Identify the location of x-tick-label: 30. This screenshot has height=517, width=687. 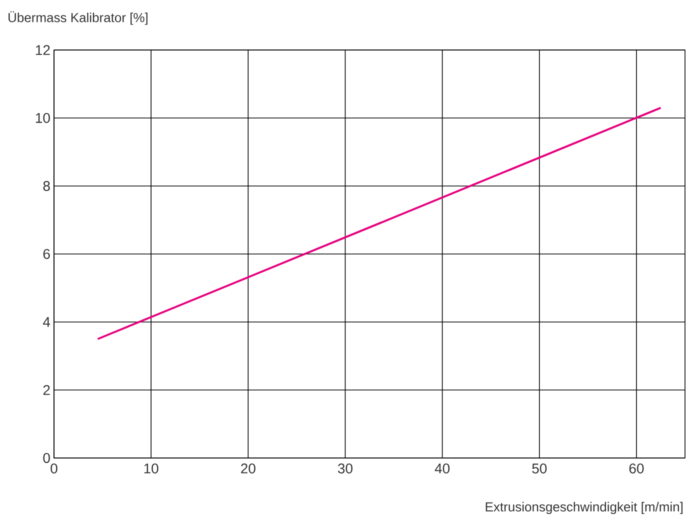
(345, 468).